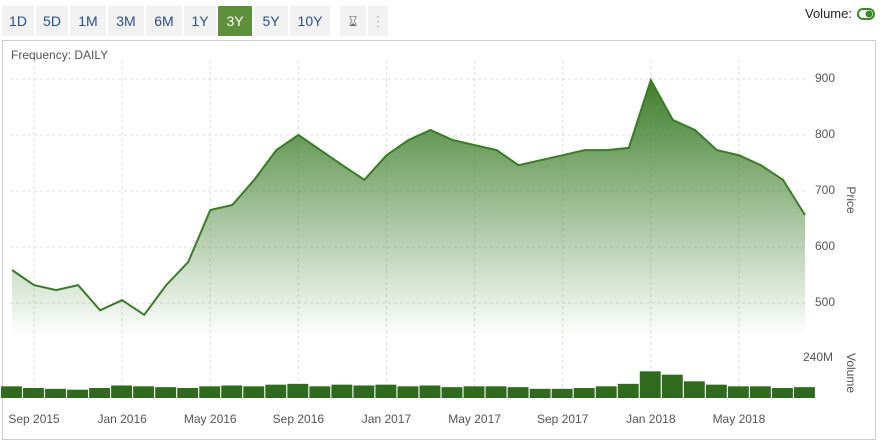  I want to click on y-tick-label: 900, so click(825, 78).